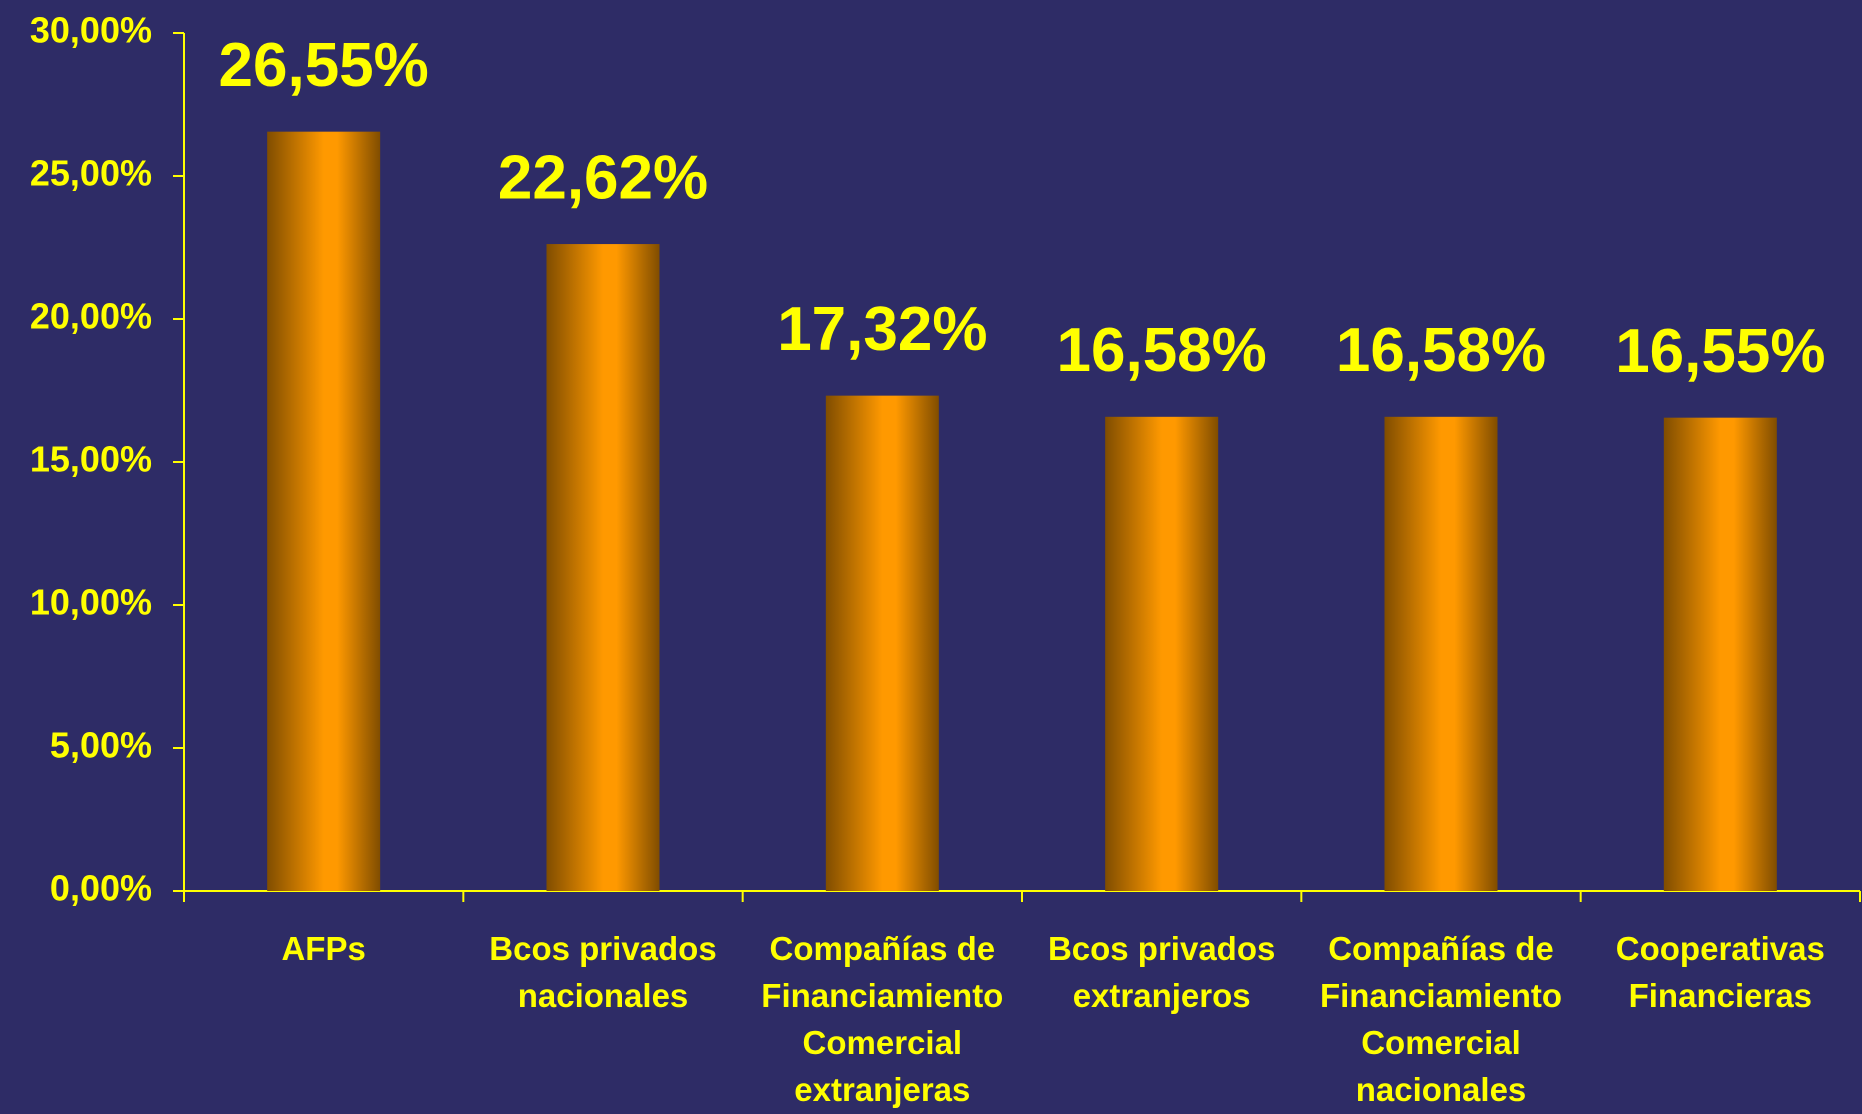 This screenshot has height=1114, width=1862. I want to click on y-tick-label: 20,00%, so click(91, 316).